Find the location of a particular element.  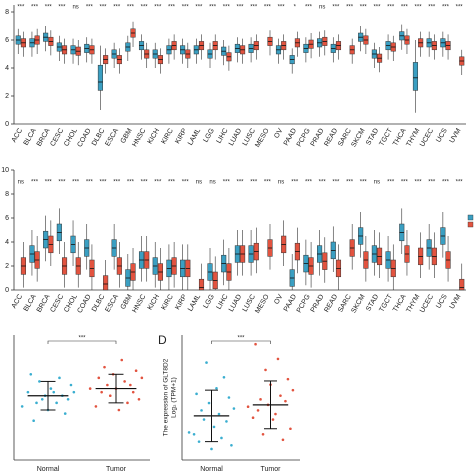

x-tick-label: MESO is located at coordinates (262, 138).